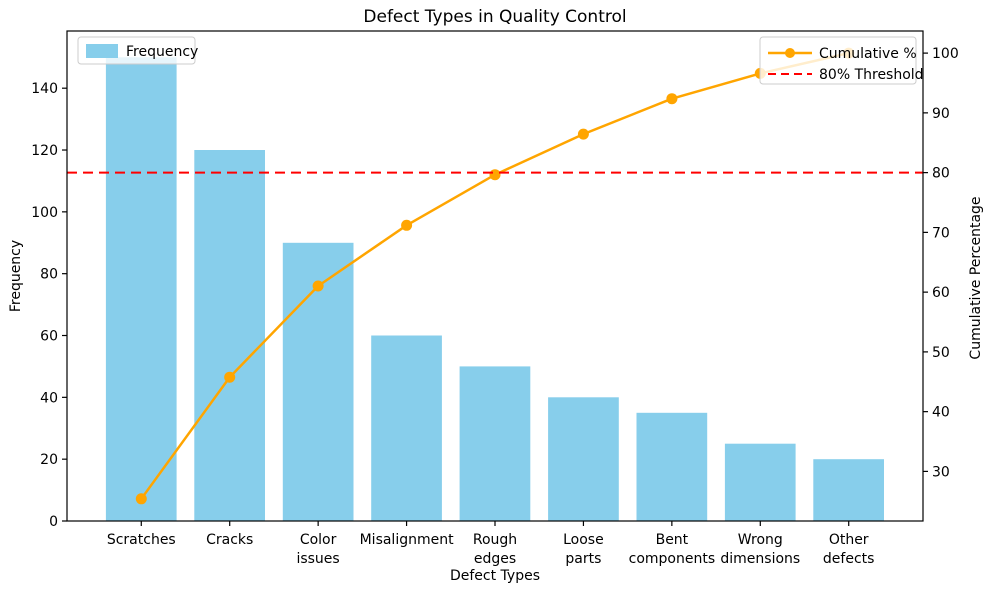 The height and width of the screenshot is (590, 989). What do you see at coordinates (941, 174) in the screenshot?
I see `y-right-tick-label: 80` at bounding box center [941, 174].